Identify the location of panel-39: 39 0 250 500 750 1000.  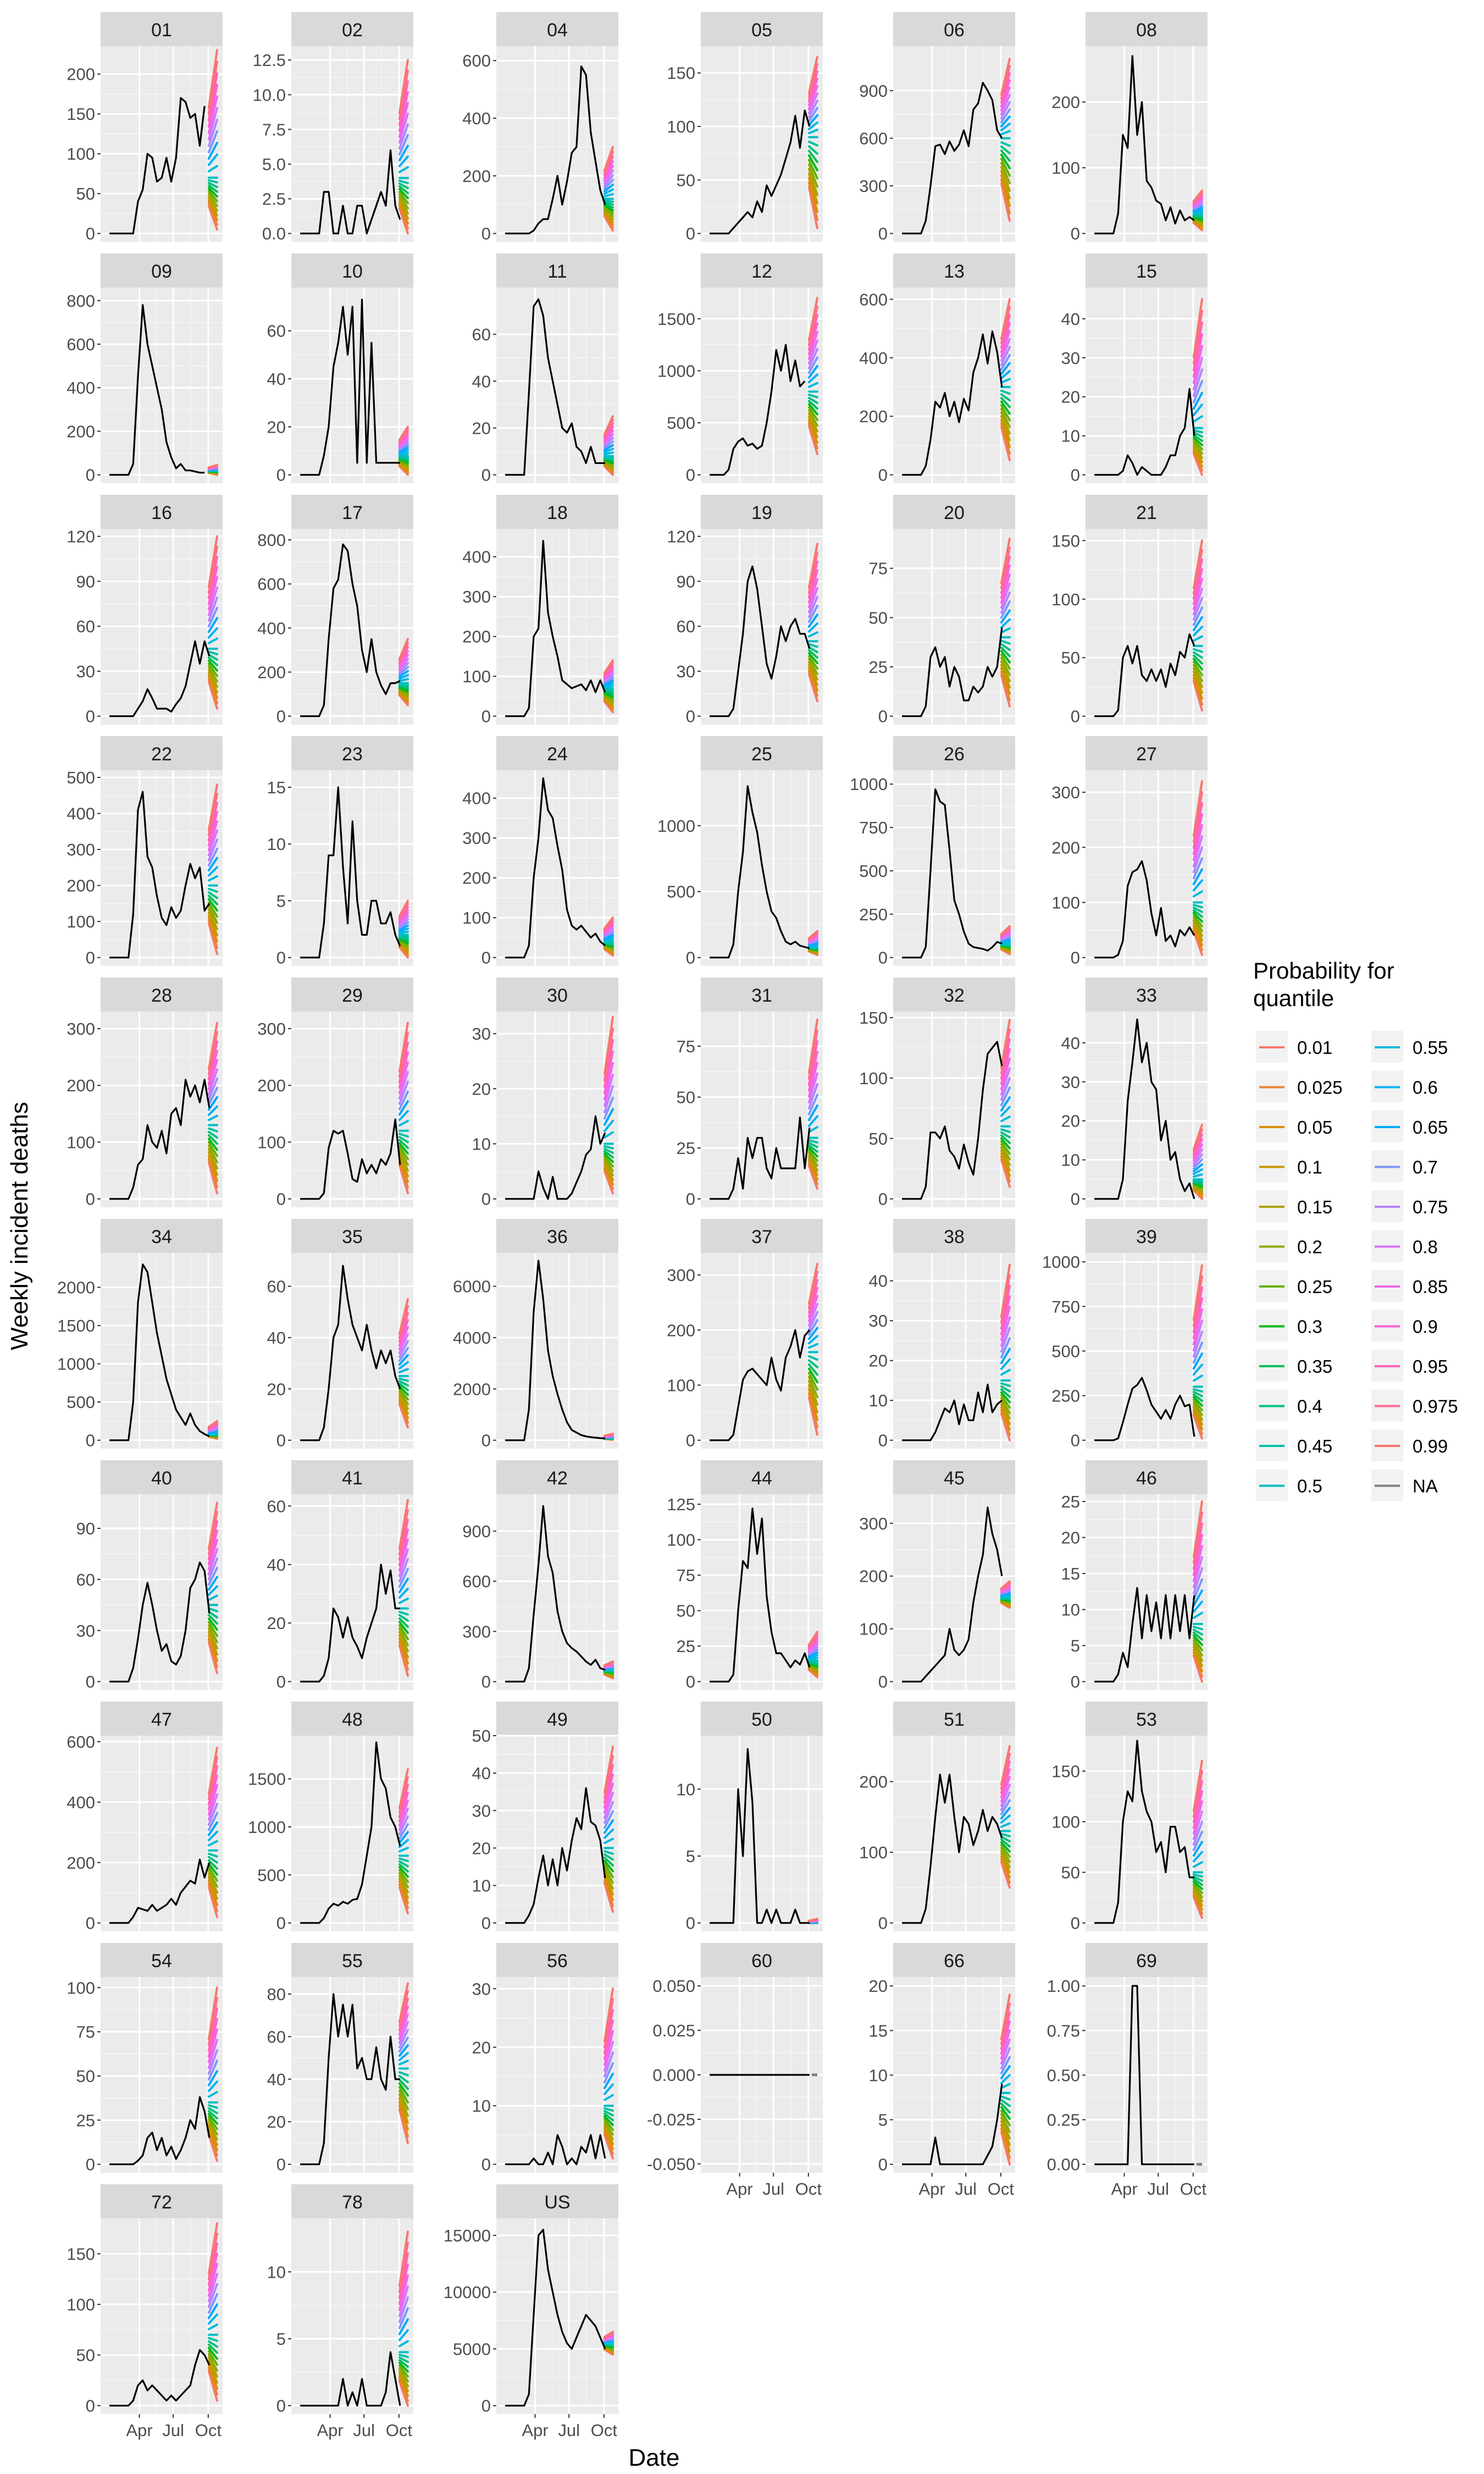
(1125, 1334).